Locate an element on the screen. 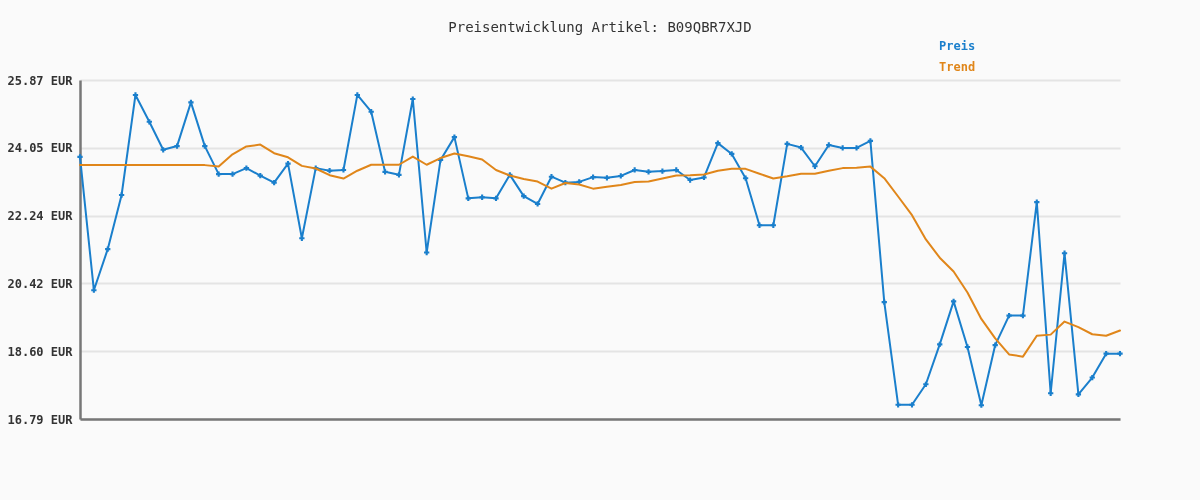 Image resolution: width=1200 pixels, height=500 pixels. y-tick-label: 16.79 EUR is located at coordinates (40, 419).